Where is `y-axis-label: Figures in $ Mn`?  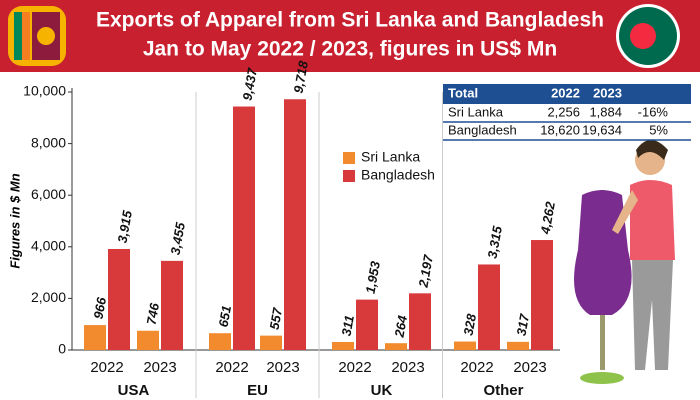
y-axis-label: Figures in $ Mn is located at coordinates (14, 220).